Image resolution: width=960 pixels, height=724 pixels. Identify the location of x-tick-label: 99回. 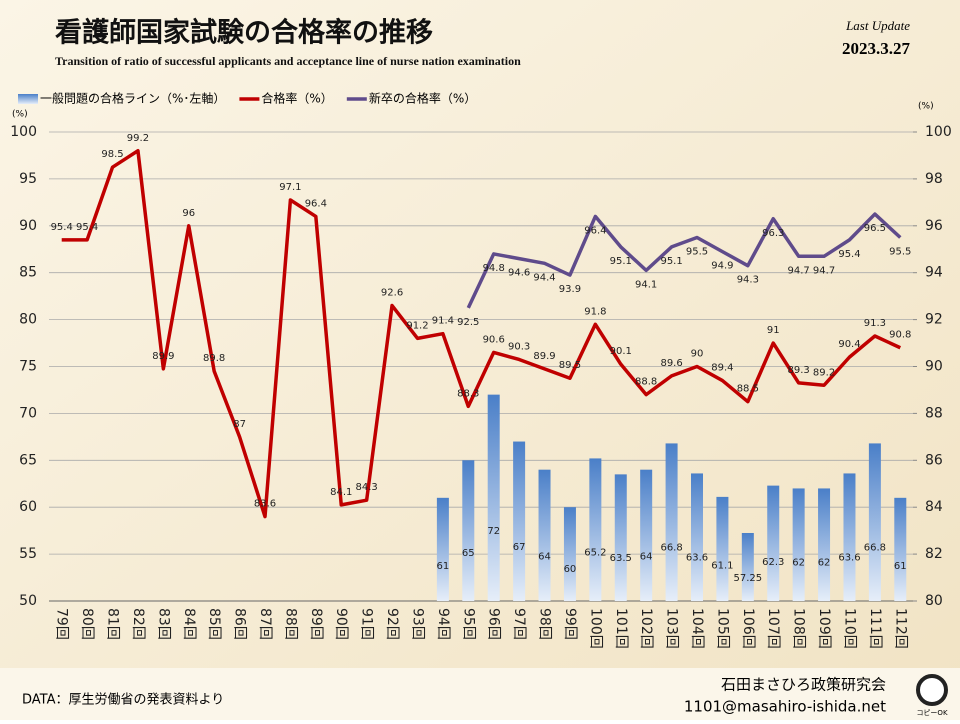
(570, 624).